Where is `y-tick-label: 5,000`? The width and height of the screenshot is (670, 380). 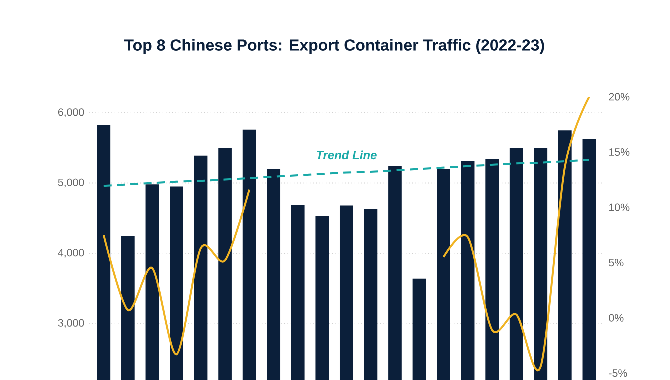
y-tick-label: 5,000 is located at coordinates (71, 183).